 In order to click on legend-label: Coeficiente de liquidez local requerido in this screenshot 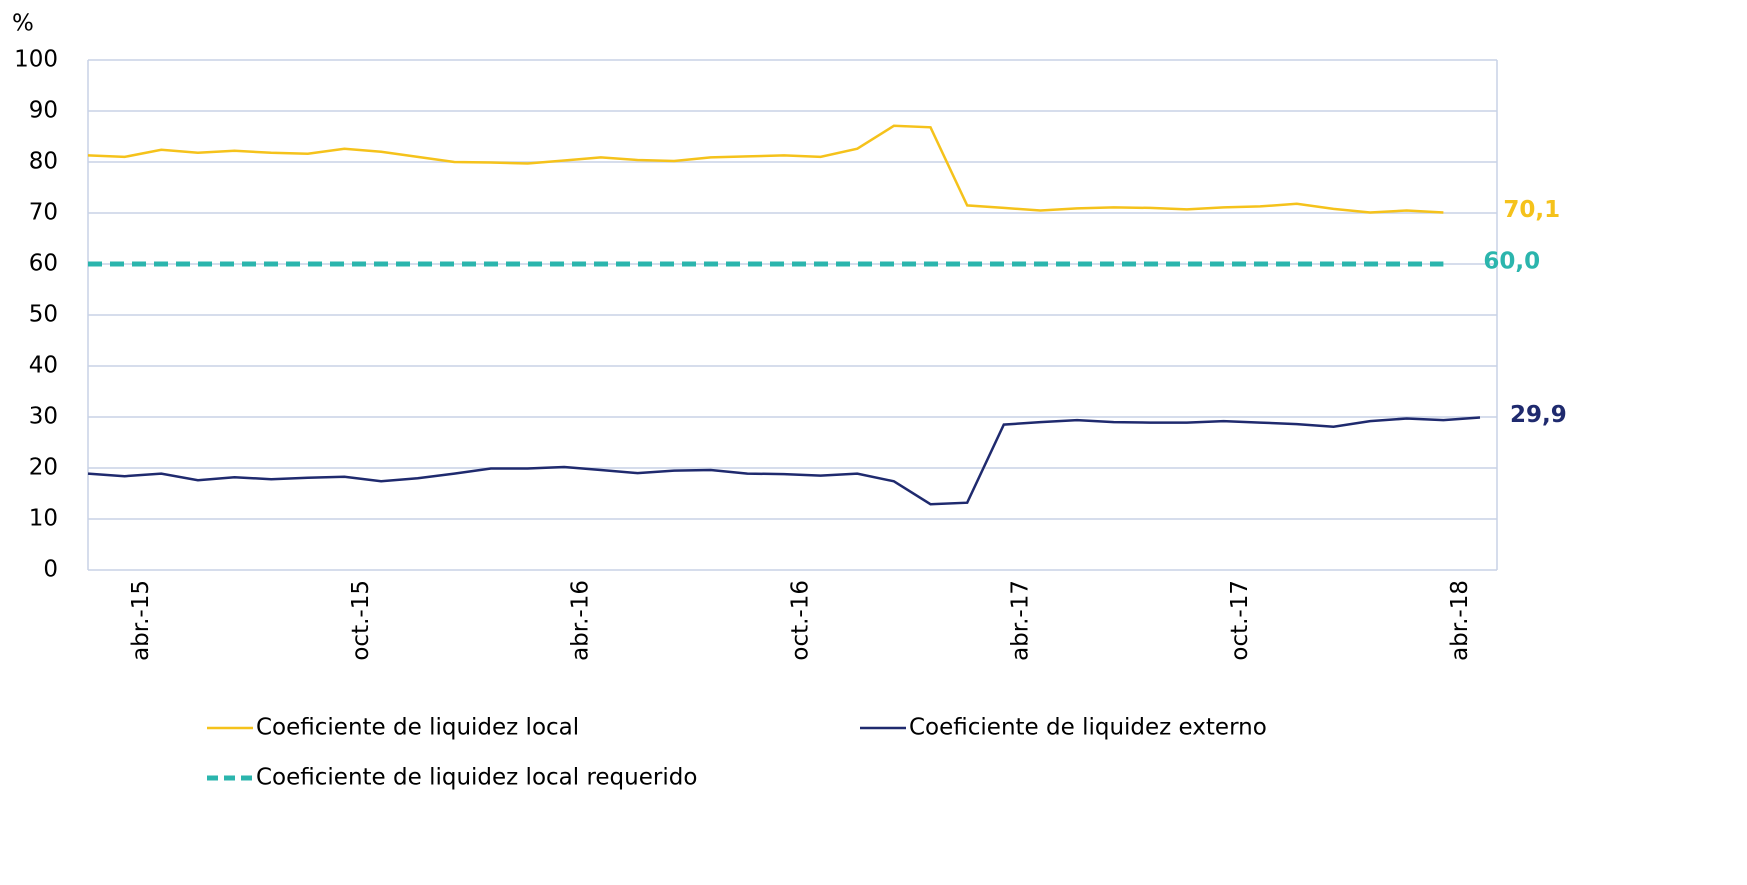, I will do `click(476, 778)`.